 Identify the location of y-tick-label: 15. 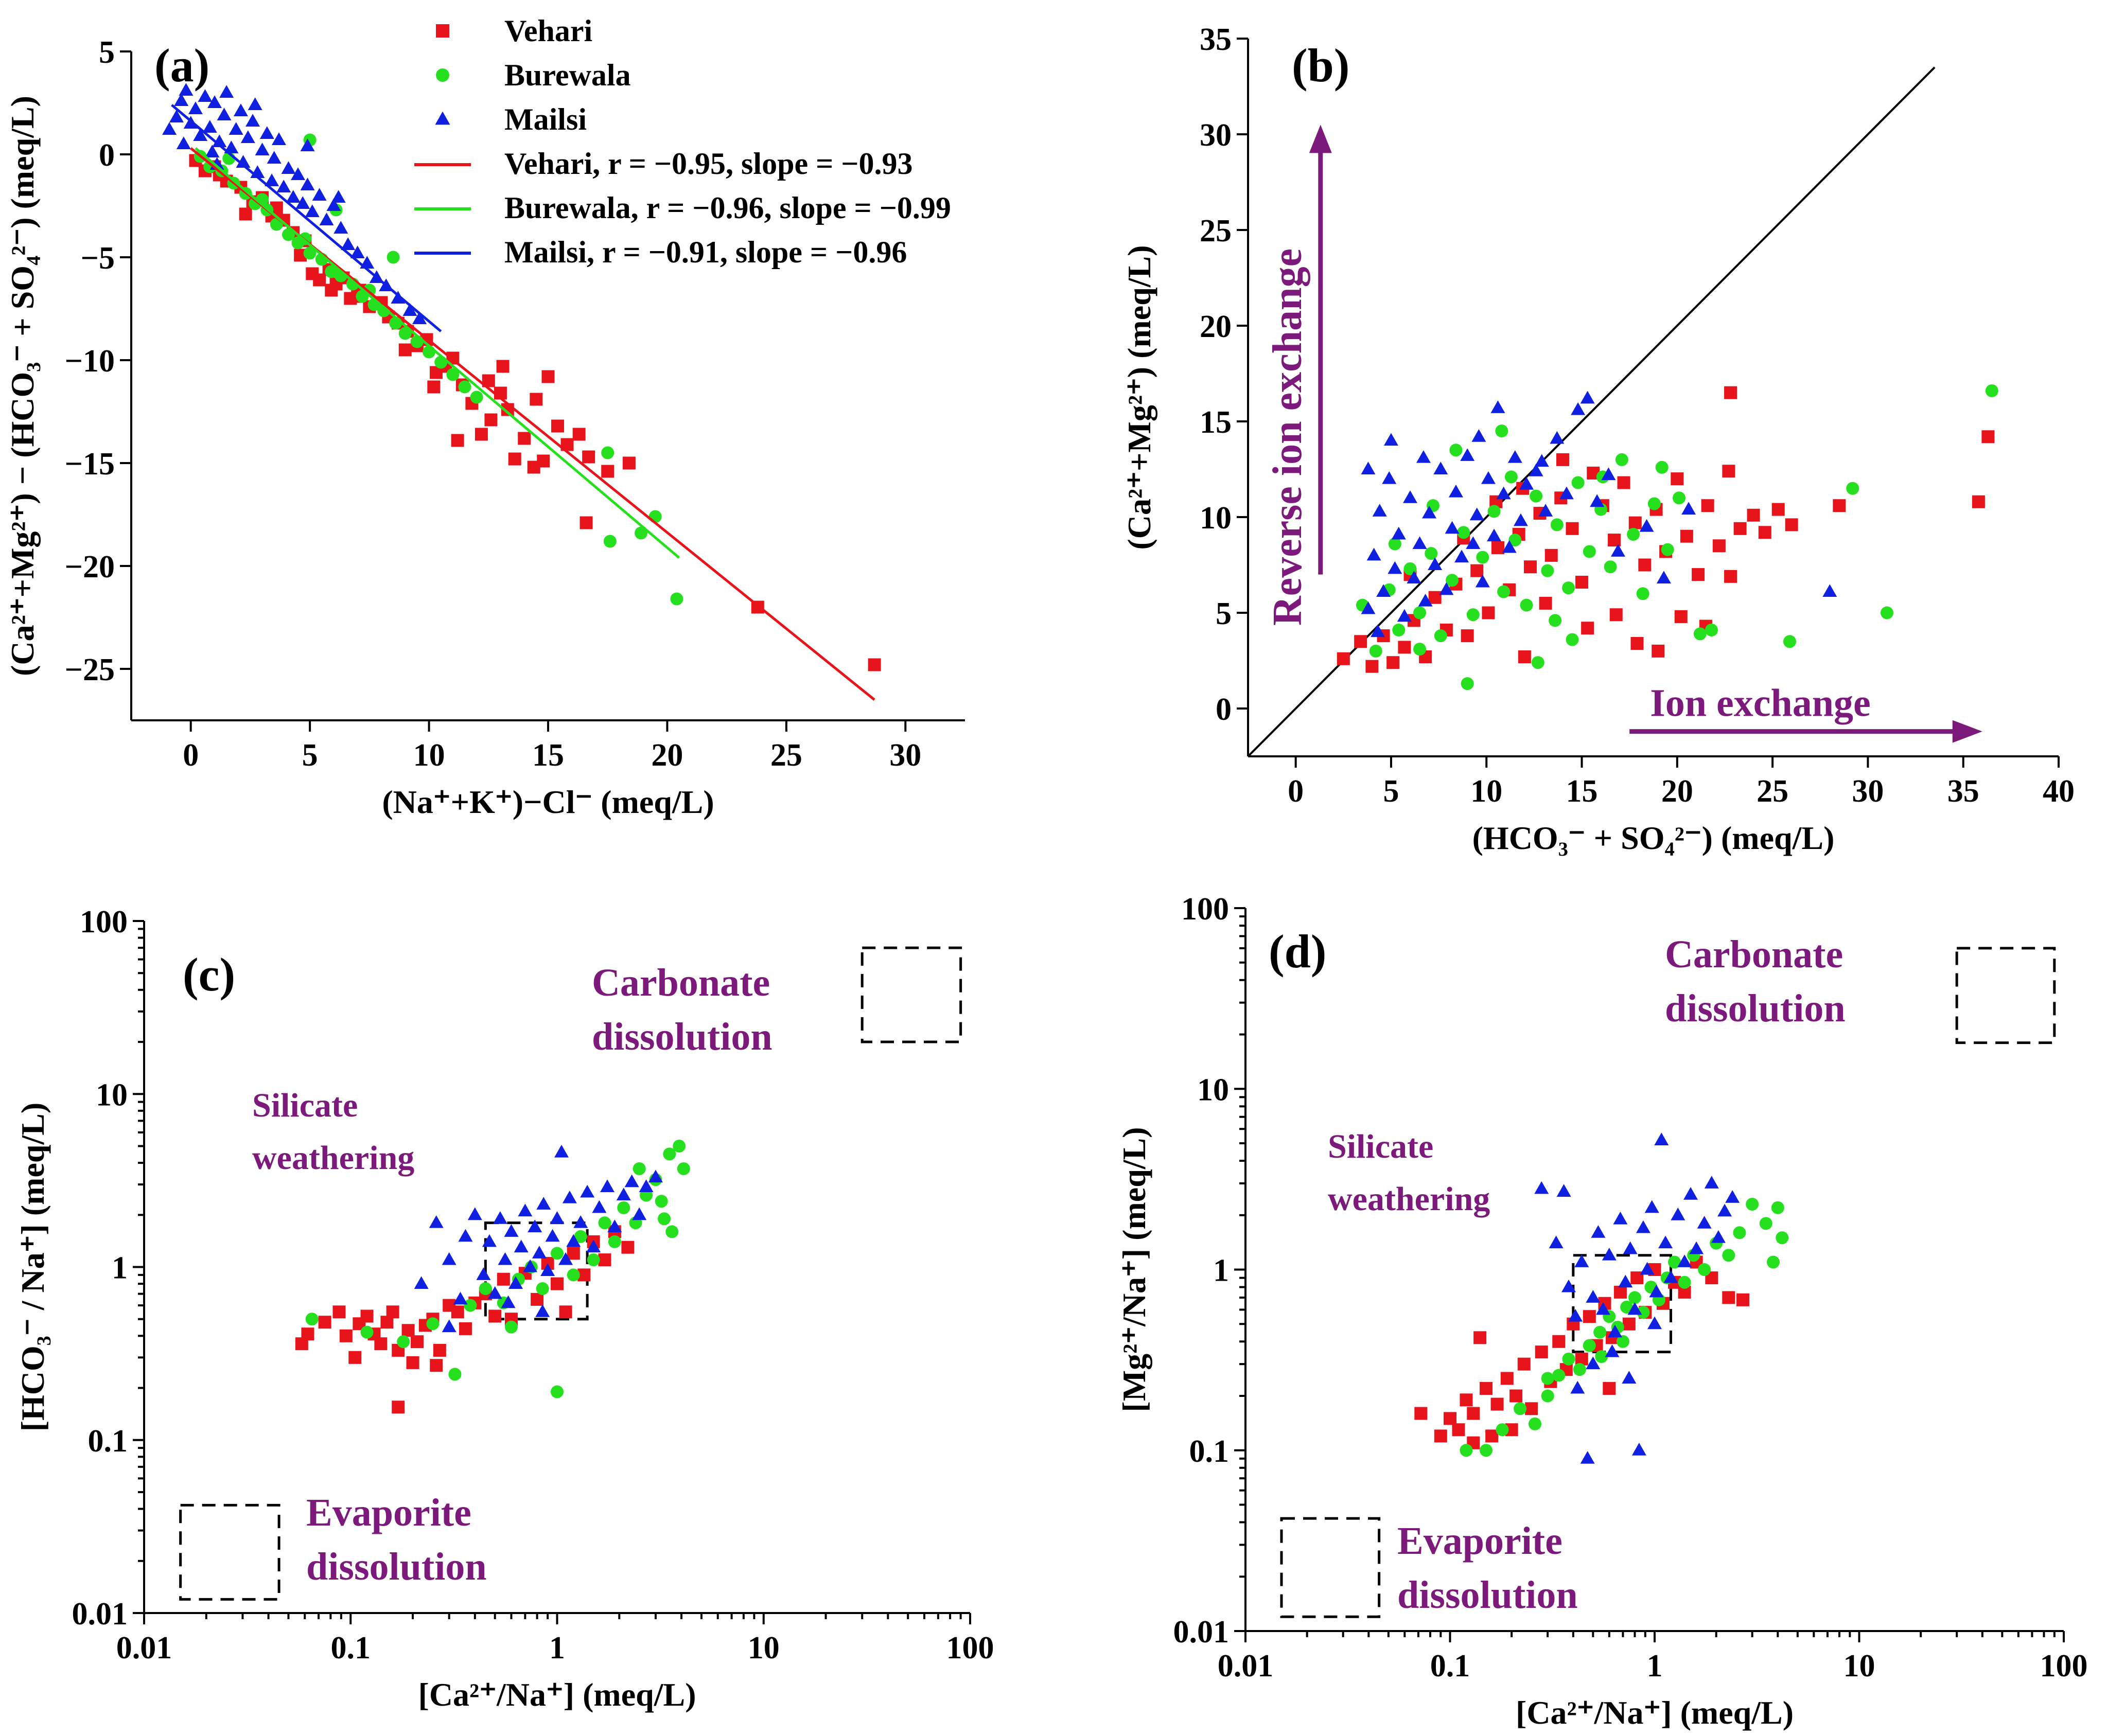
(1216, 422).